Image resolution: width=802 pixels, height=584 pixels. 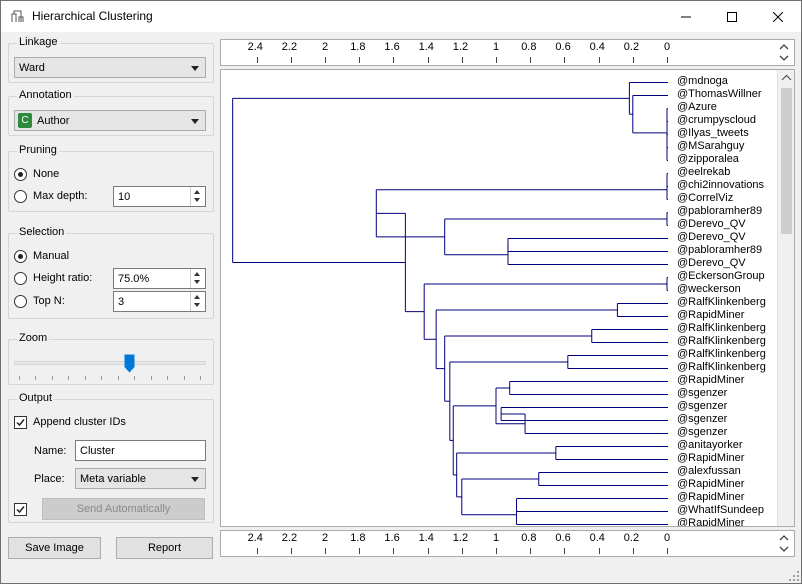 I want to click on bottom-axis: 2.4 2.2 2 1.8 1.6 1.4 1.2 1 0.8 0.6 0.4 0.2 0, so click(x=507, y=543).